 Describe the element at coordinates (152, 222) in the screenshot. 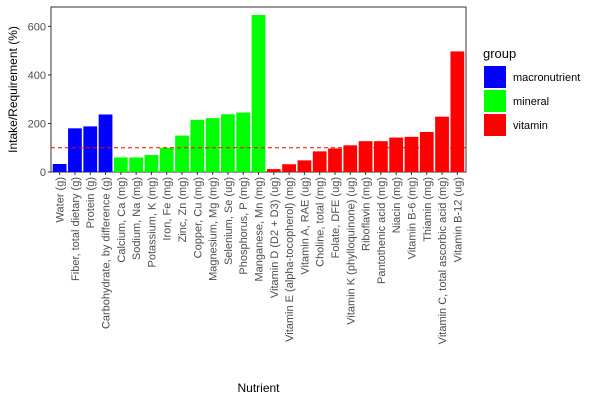

I see `x-tick-label-6: Potassium, K (mg)` at that location.